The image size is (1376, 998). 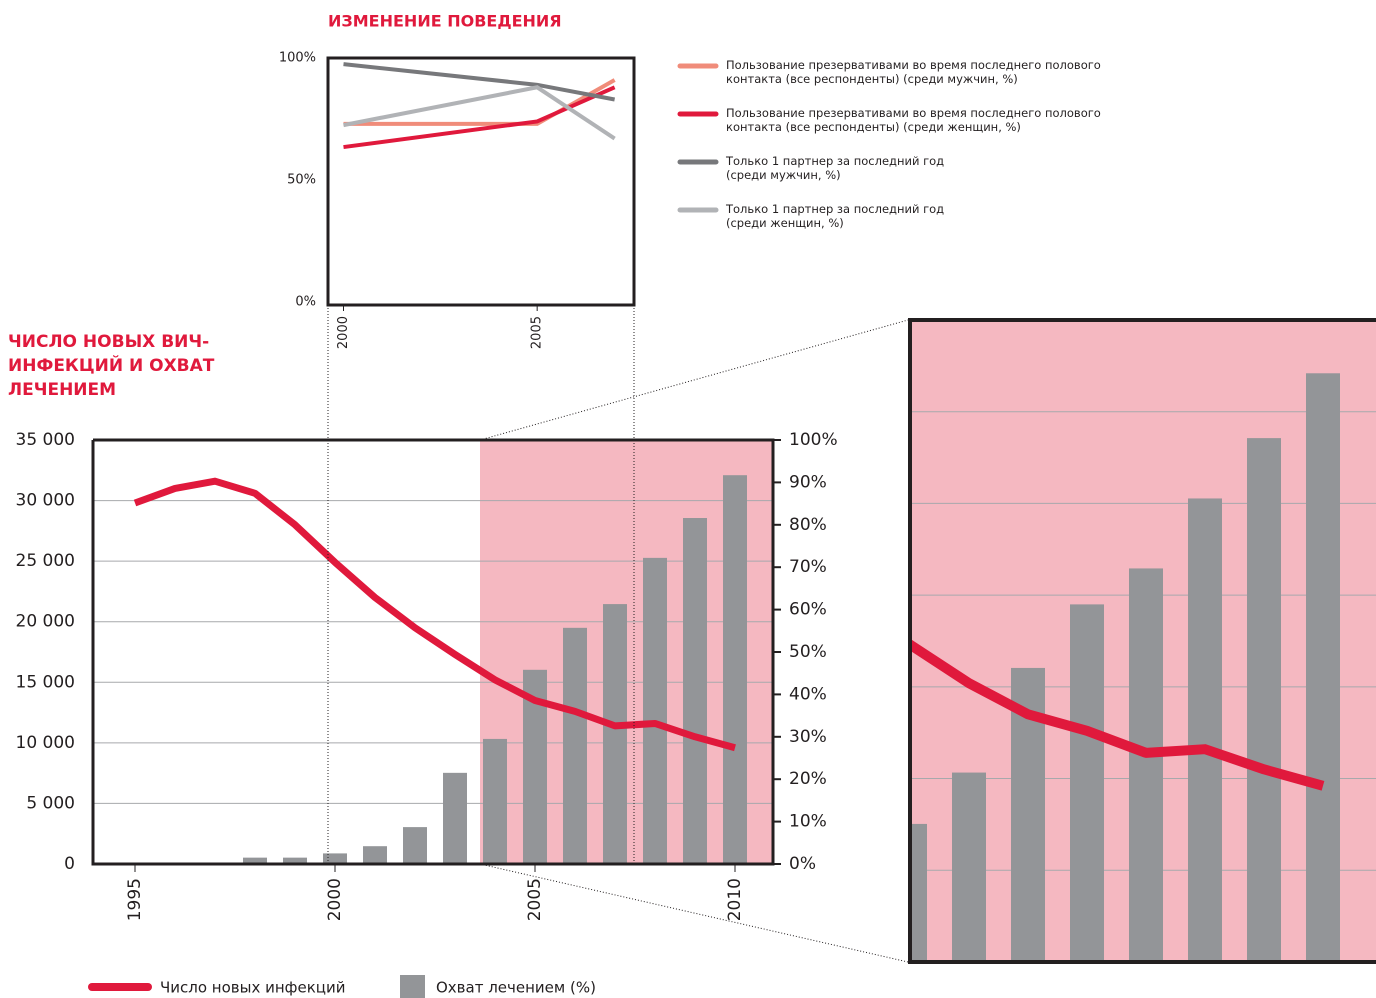 I want to click on y-tick-label: 15 000, so click(x=45, y=682).